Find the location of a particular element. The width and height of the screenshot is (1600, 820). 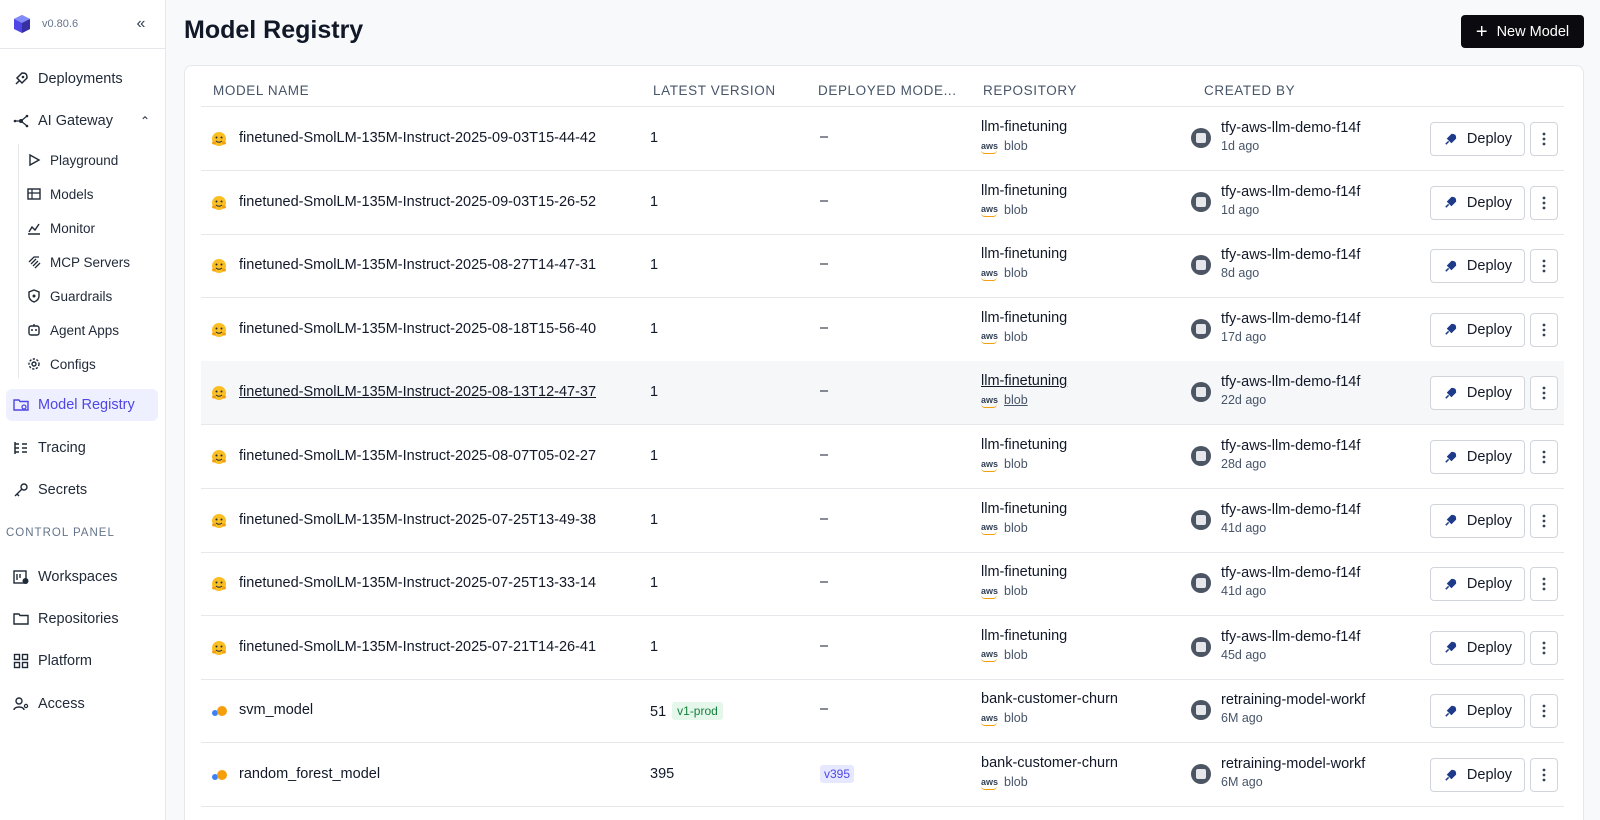

column-header-latest-version: LATEST VERSION is located at coordinates (714, 90).